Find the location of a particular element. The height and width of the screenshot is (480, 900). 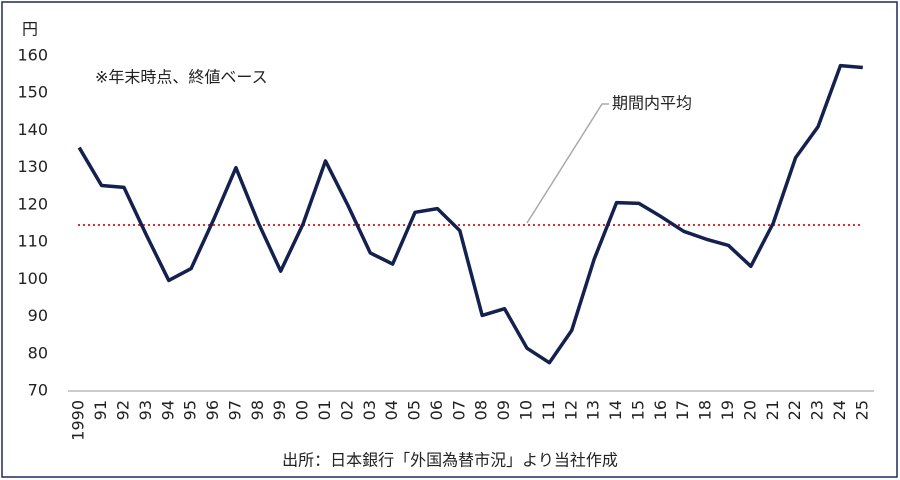

x-tick-label: 09 is located at coordinates (503, 410).